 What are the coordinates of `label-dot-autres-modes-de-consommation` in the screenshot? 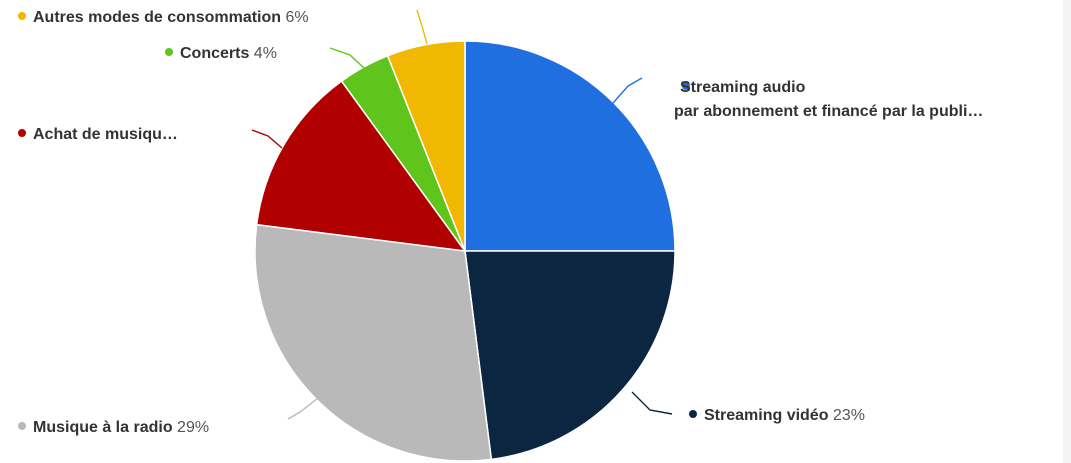 It's located at (22, 16).